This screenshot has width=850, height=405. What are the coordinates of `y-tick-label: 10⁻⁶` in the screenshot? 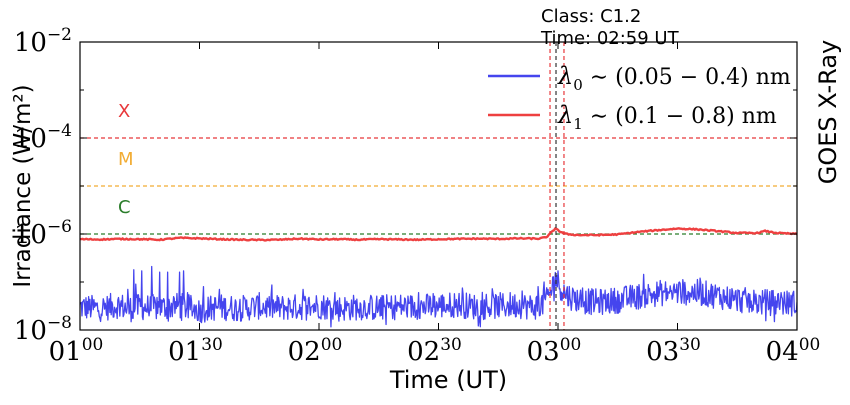 It's located at (43, 233).